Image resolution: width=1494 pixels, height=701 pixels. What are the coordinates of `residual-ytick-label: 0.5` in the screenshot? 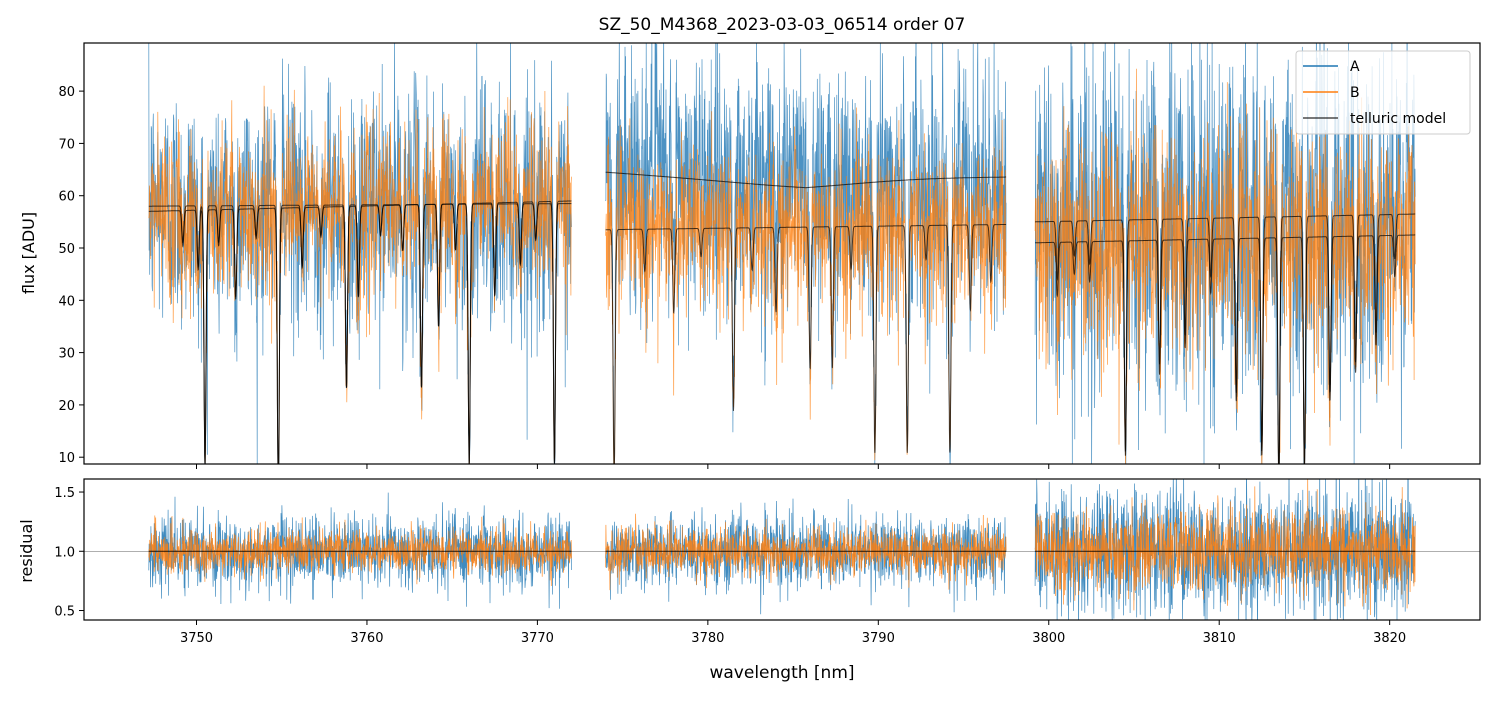 It's located at (64, 612).